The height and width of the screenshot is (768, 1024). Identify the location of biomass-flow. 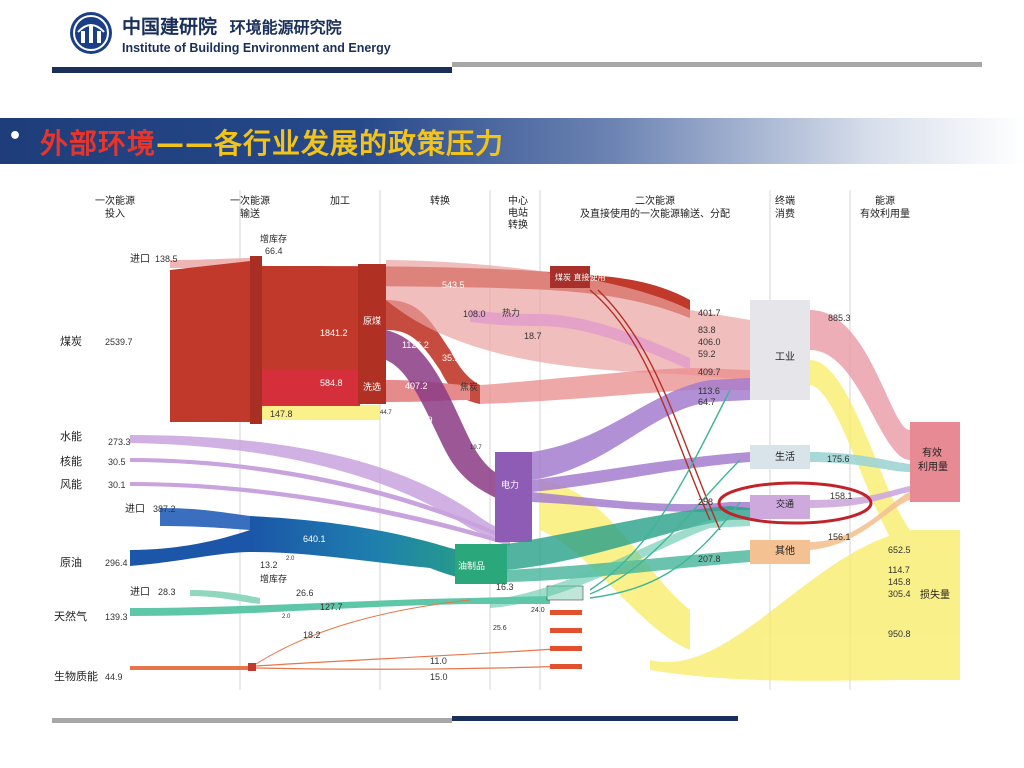
(190, 668).